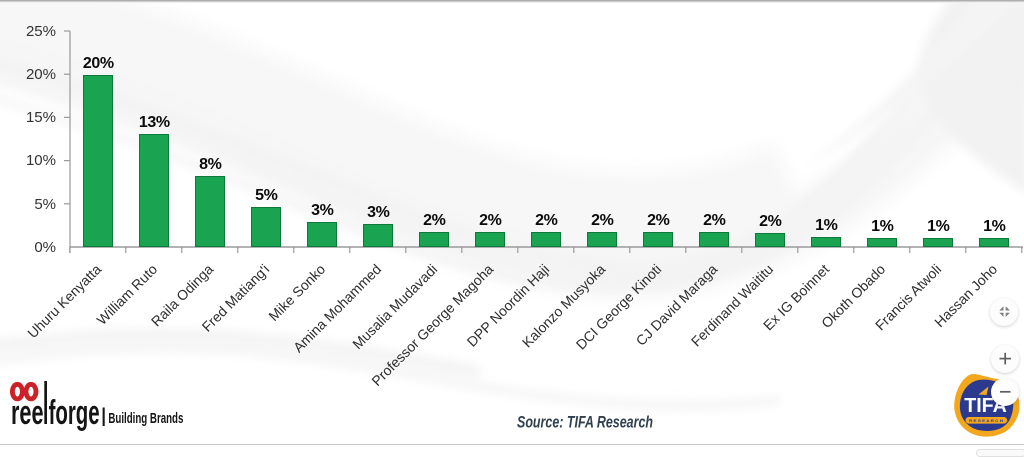 The width and height of the screenshot is (1024, 457). Describe the element at coordinates (145, 418) in the screenshot. I see `svg-text: Building Brands` at that location.